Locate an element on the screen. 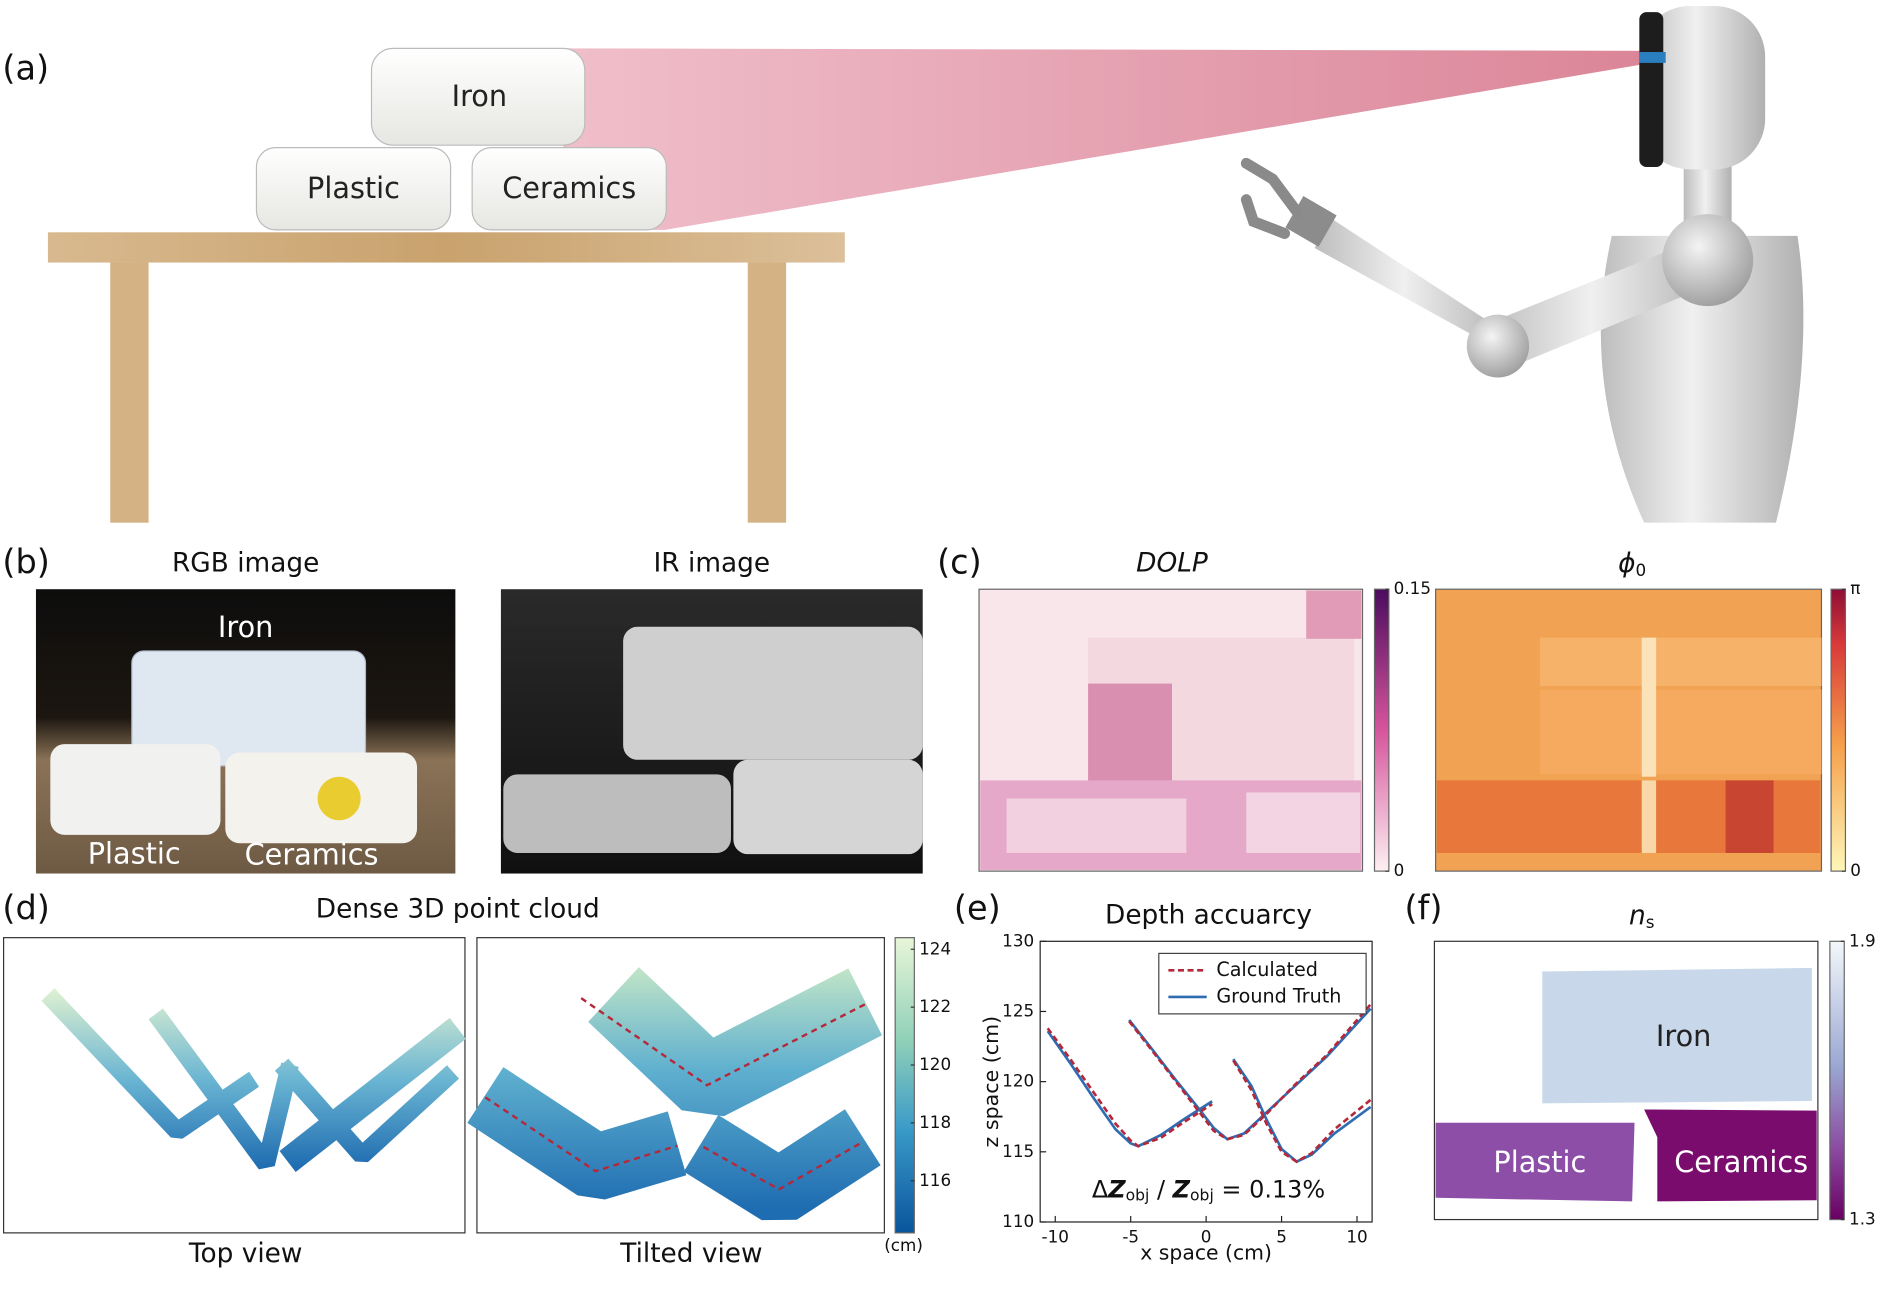  y-tick-label: 130 is located at coordinates (1018, 940).